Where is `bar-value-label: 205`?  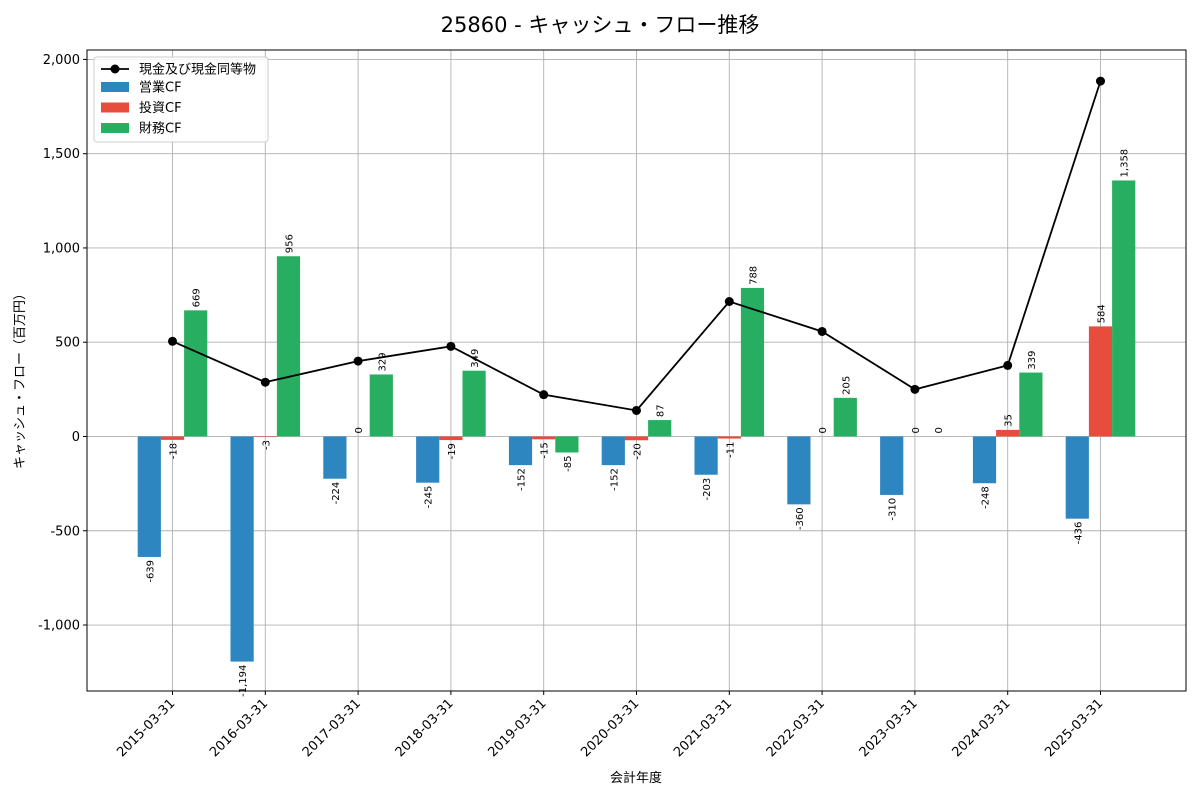 bar-value-label: 205 is located at coordinates (846, 385).